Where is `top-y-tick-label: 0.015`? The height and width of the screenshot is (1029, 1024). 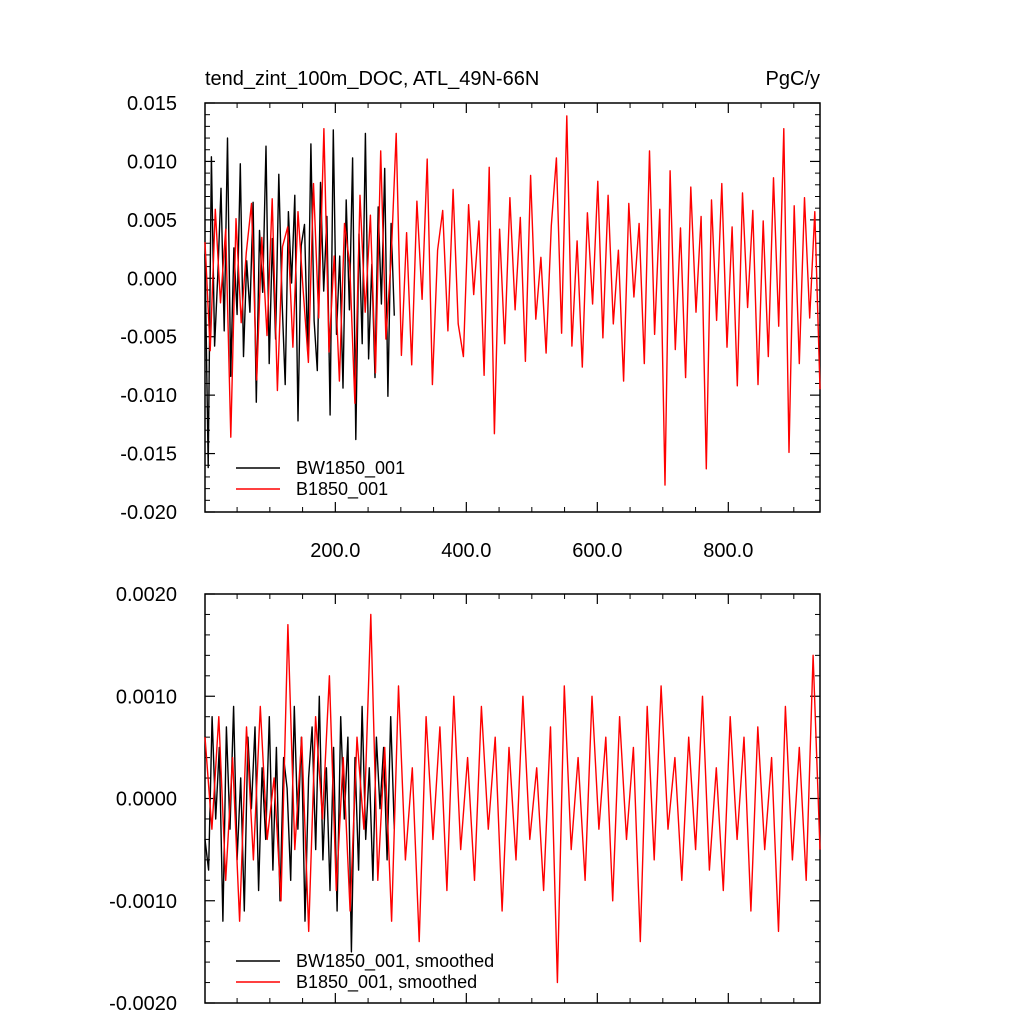
top-y-tick-label: 0.015 is located at coordinates (152, 104).